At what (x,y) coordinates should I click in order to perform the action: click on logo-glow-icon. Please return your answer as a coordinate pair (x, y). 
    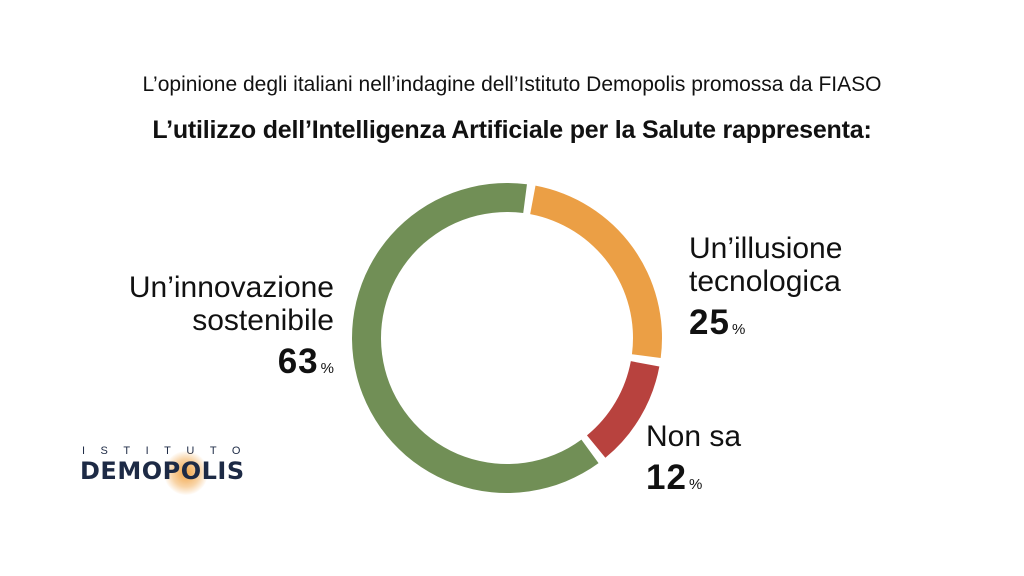
    Looking at the image, I should click on (186, 473).